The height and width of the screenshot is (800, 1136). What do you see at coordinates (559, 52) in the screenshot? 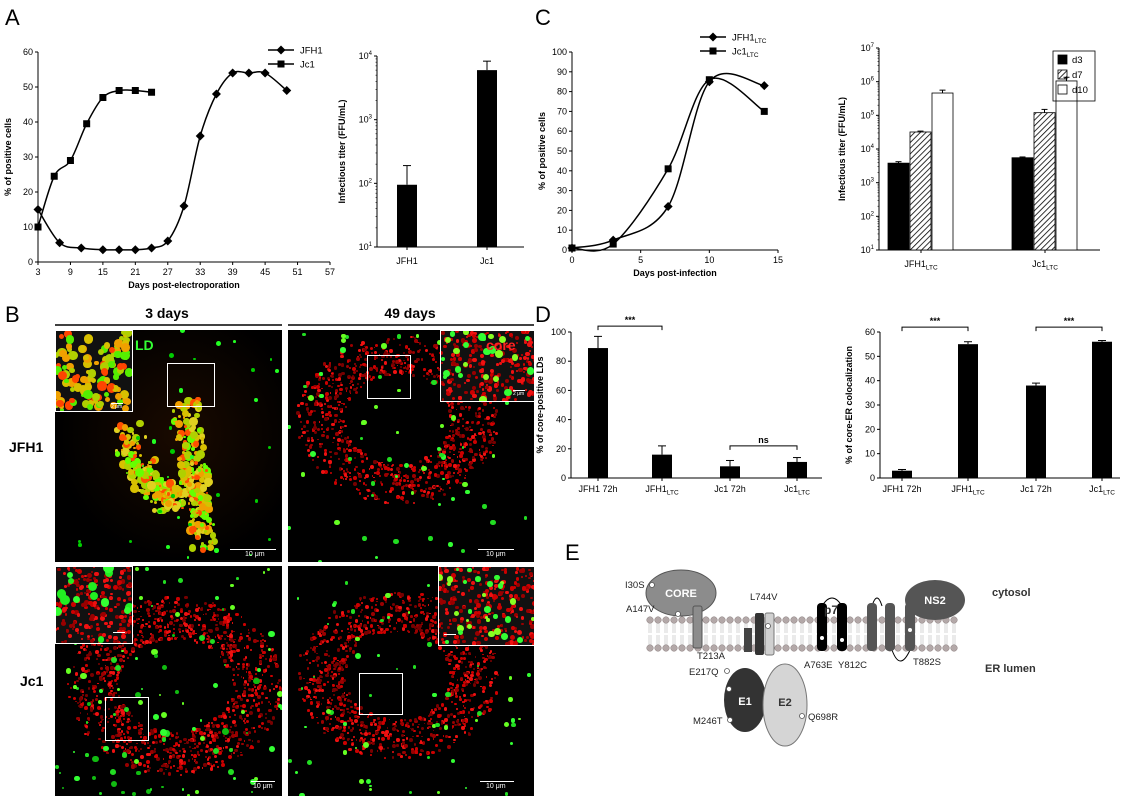
I see `y-tick-label: 100` at bounding box center [559, 52].